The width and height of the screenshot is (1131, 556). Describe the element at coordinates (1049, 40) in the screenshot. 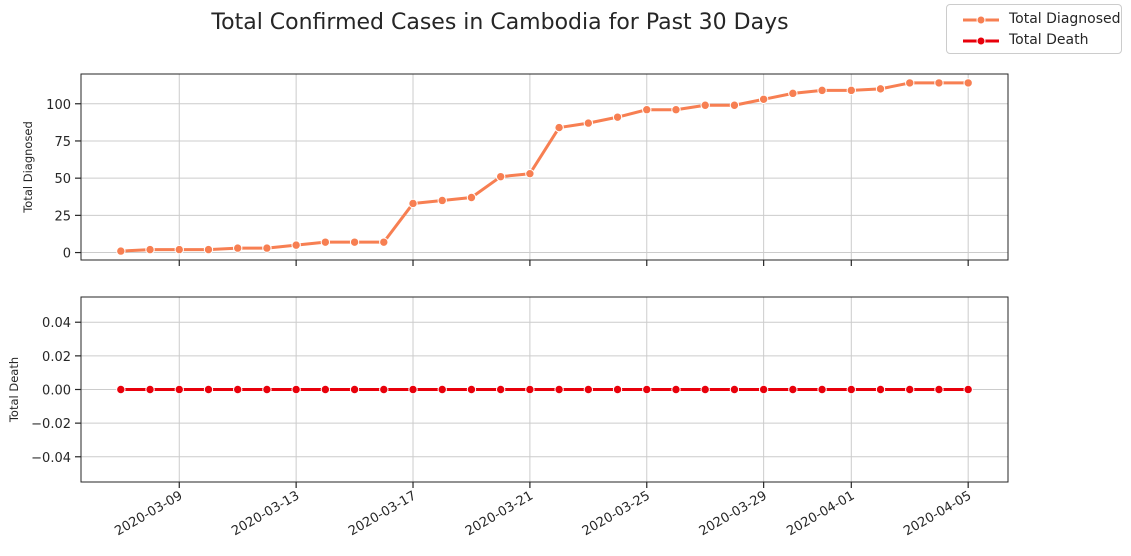

I see `legend-label-death: Total Death` at that location.